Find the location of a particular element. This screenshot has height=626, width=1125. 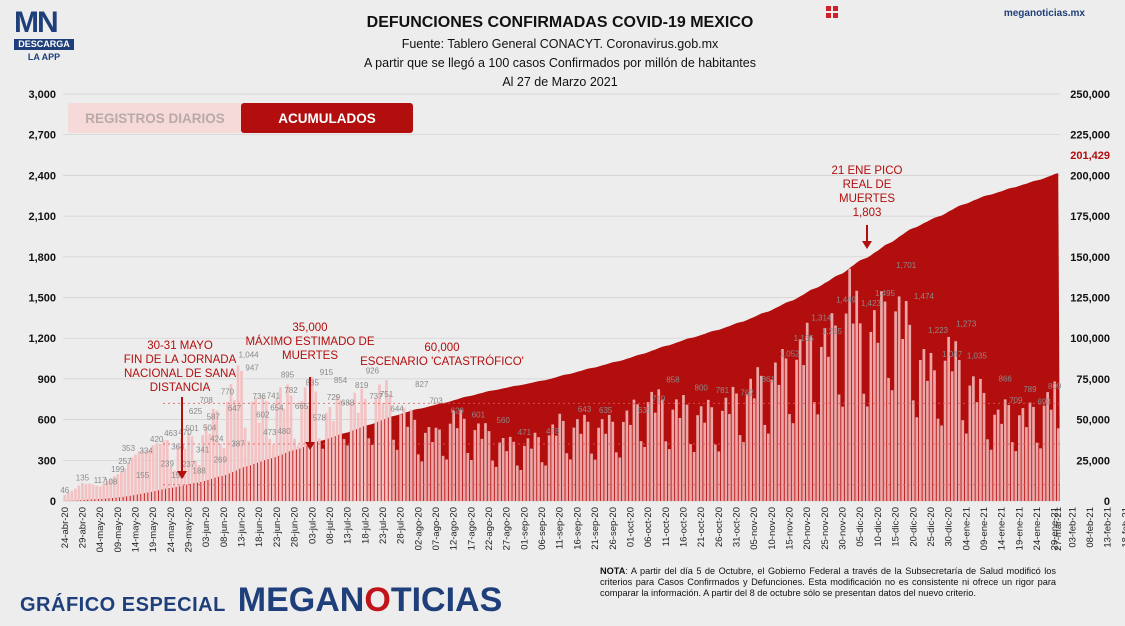

data-label: 1,215 is located at coordinates (832, 331).